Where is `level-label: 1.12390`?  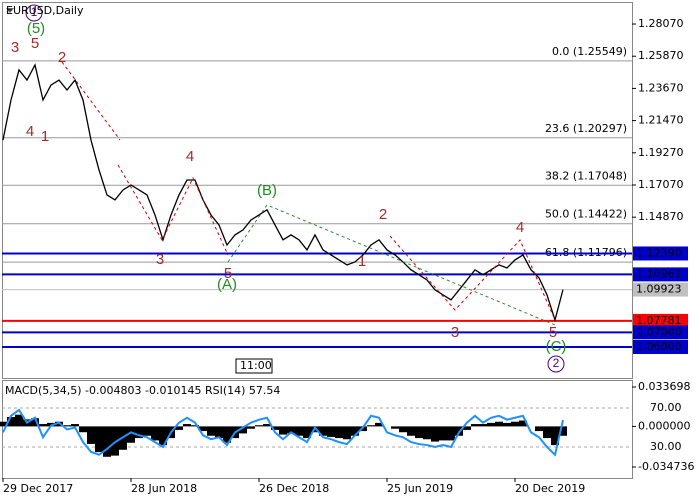 level-label: 1.12390 is located at coordinates (659, 252).